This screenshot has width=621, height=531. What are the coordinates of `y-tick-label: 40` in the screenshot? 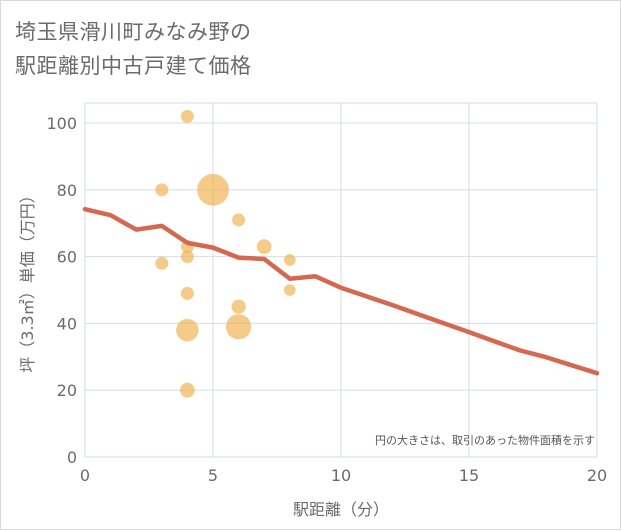 It's located at (67, 323).